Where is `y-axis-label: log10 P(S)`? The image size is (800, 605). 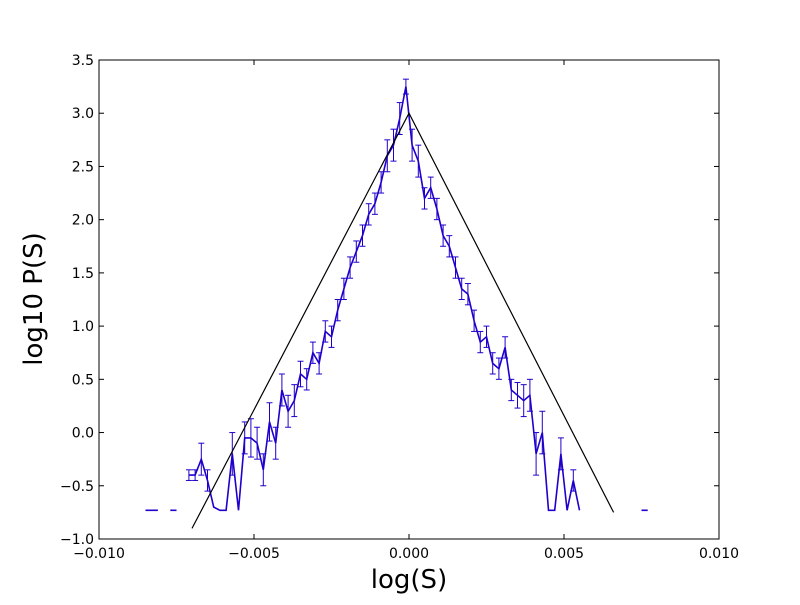 y-axis-label: log10 P(S) is located at coordinates (34, 298).